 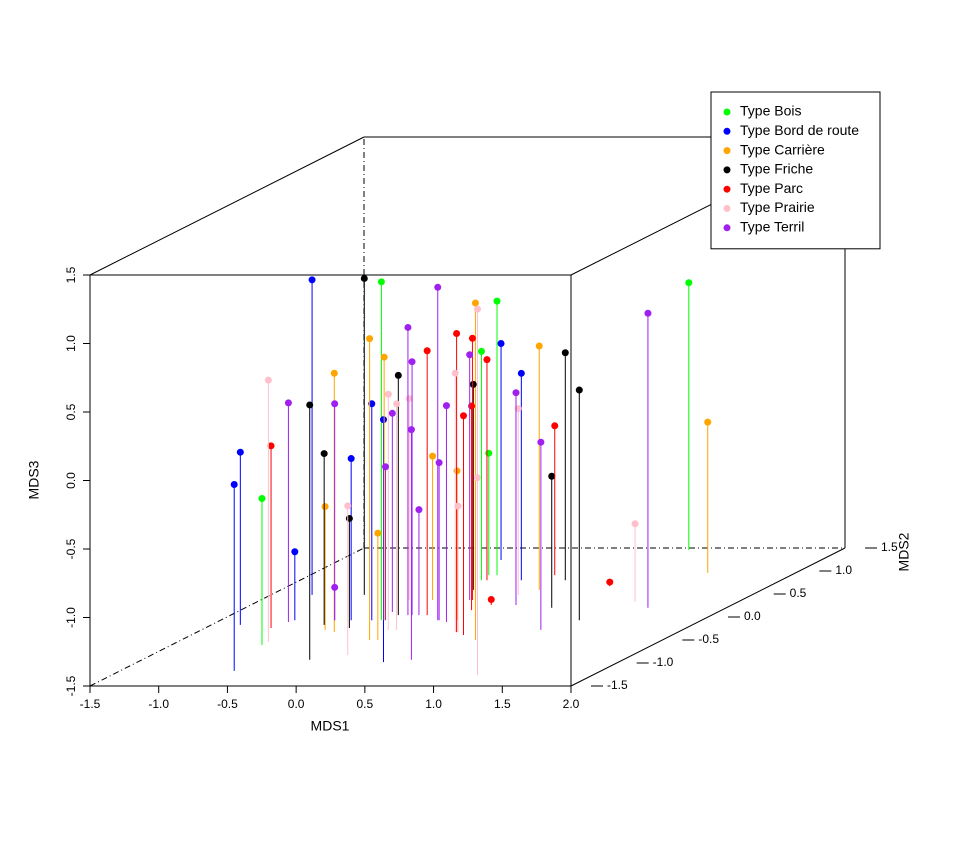 I want to click on z-tick-label: -1.0, so click(x=71, y=617).